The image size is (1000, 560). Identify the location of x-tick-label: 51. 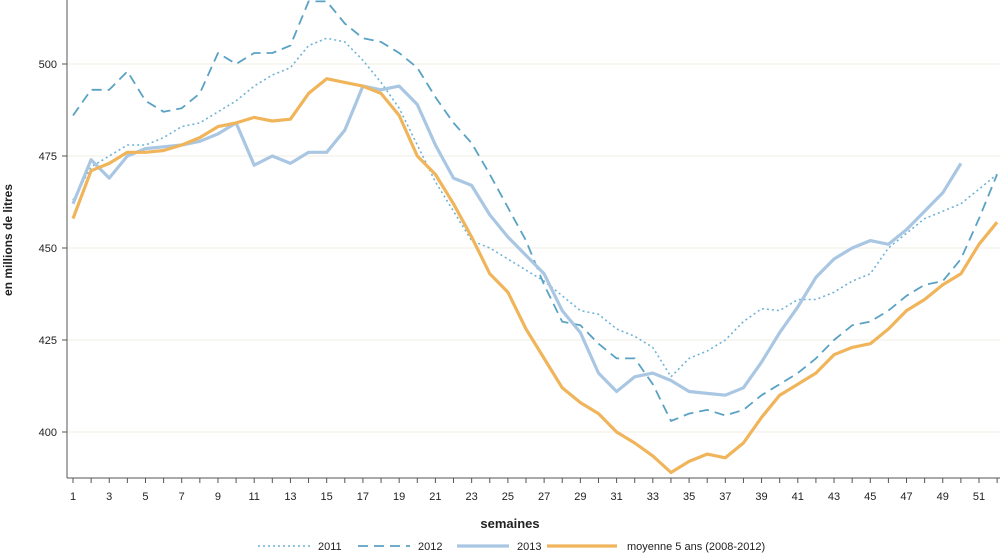
(979, 497).